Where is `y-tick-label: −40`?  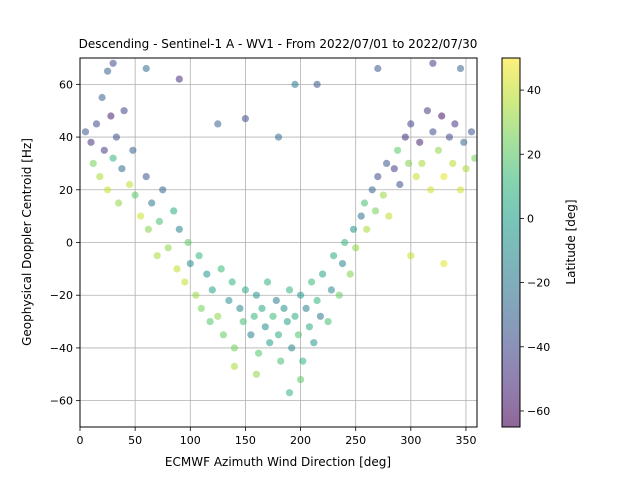 y-tick-label: −40 is located at coordinates (61, 348).